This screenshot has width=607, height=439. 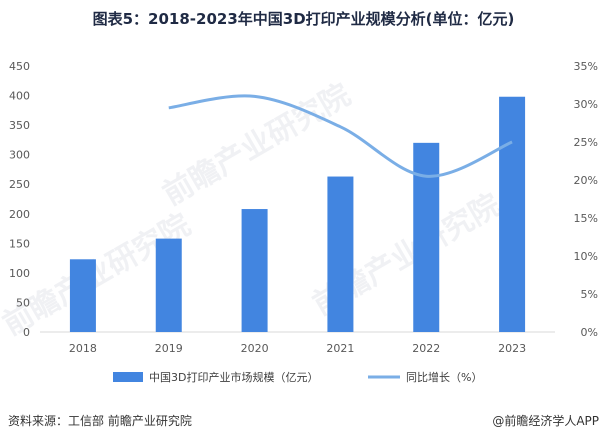 What do you see at coordinates (19, 155) in the screenshot?
I see `y-left-tick-label: 300` at bounding box center [19, 155].